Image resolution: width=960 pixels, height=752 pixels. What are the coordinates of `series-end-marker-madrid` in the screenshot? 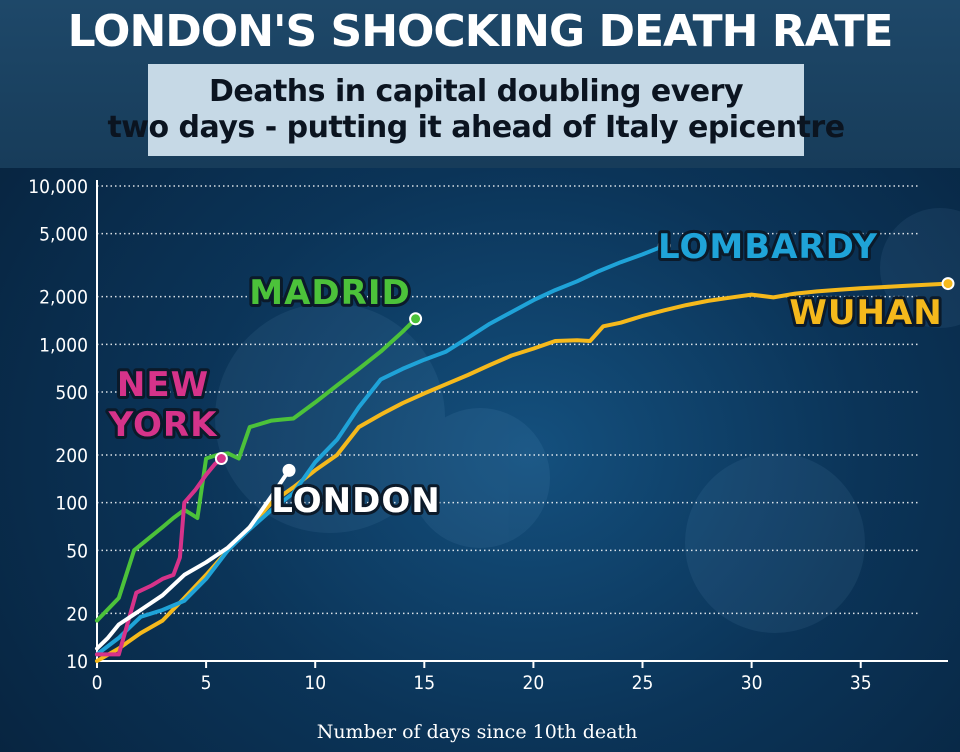 It's located at (416, 319).